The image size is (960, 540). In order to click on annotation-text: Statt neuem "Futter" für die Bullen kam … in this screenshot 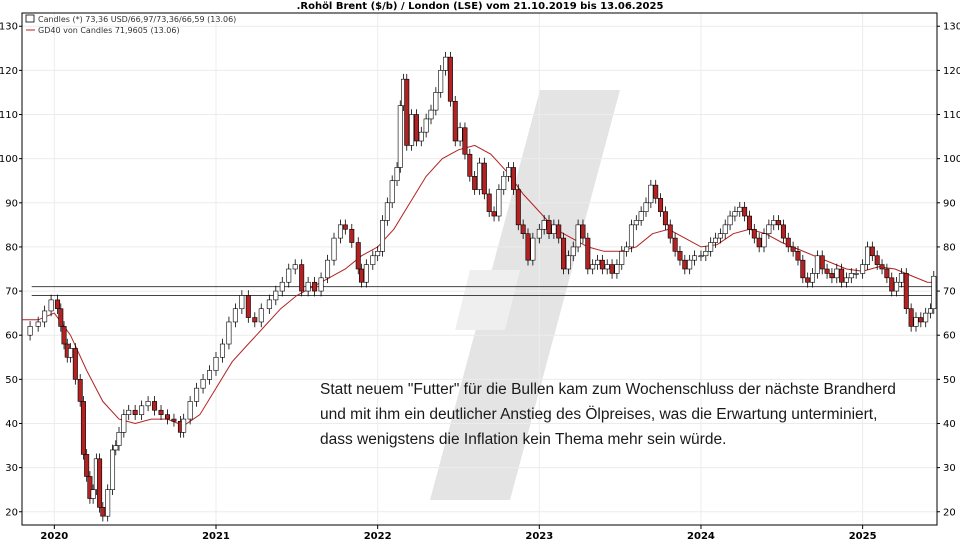, I will do `click(608, 414)`.